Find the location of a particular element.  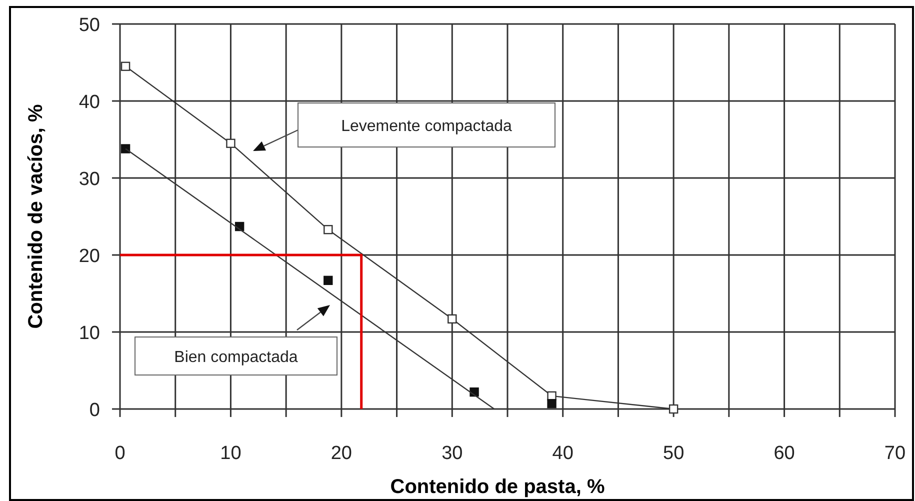

annotation: Bien compactada is located at coordinates (236, 357).